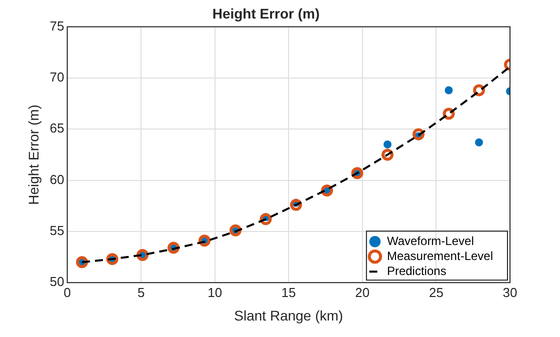 The image size is (560, 337). Describe the element at coordinates (141, 292) in the screenshot. I see `x-tick-label: 5` at that location.